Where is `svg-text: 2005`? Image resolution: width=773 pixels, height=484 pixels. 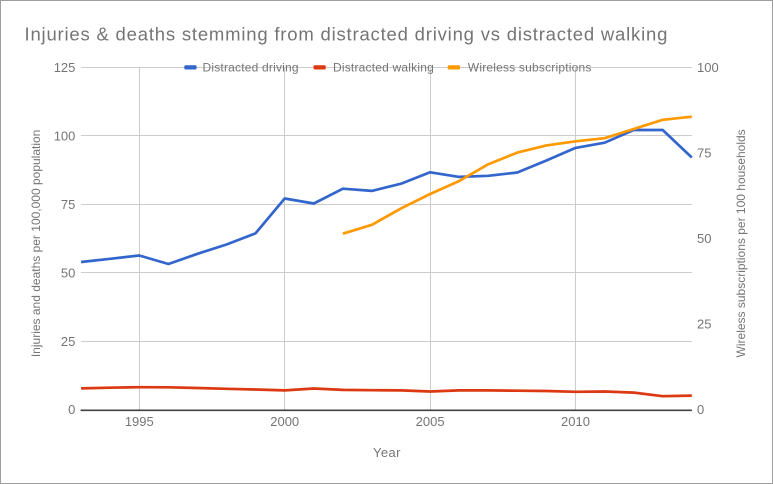 svg-text: 2005 is located at coordinates (430, 421).